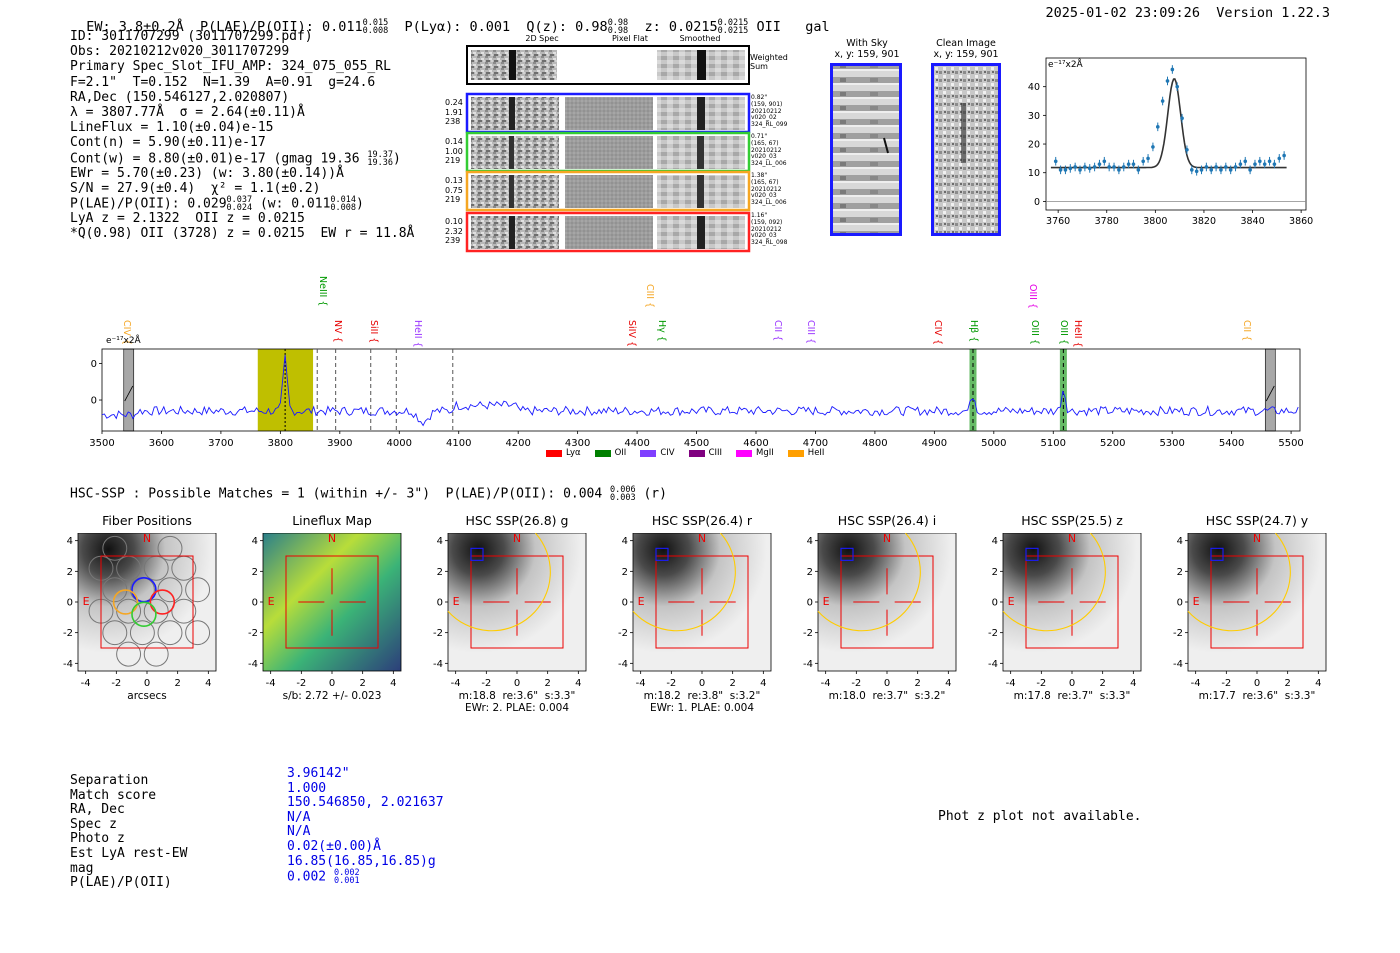 This screenshot has width=1400, height=953. I want to click on fit-ytick-label: 10, so click(1034, 173).